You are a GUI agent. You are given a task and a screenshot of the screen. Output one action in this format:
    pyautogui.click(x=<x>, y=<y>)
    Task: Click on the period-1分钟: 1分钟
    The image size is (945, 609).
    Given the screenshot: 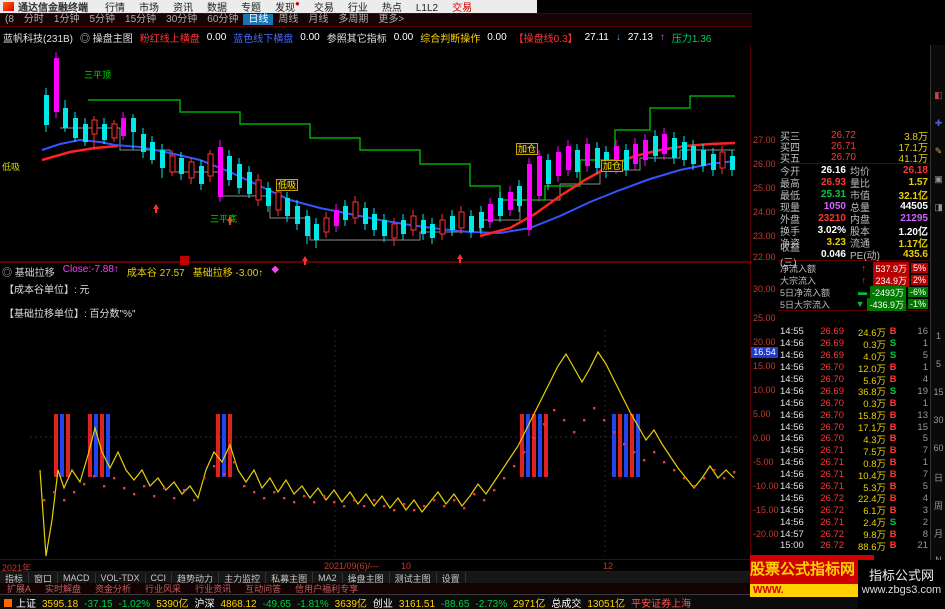 What is the action you would take?
    pyautogui.click(x=66, y=19)
    